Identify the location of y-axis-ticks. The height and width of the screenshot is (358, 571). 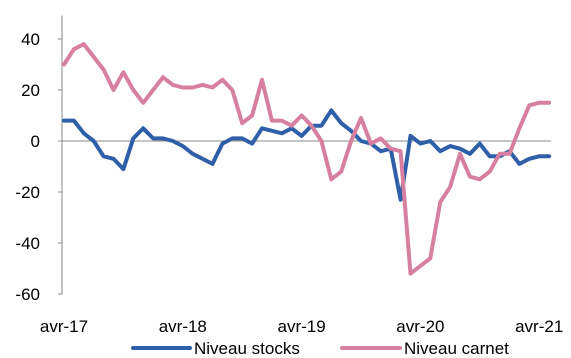
(60, 166).